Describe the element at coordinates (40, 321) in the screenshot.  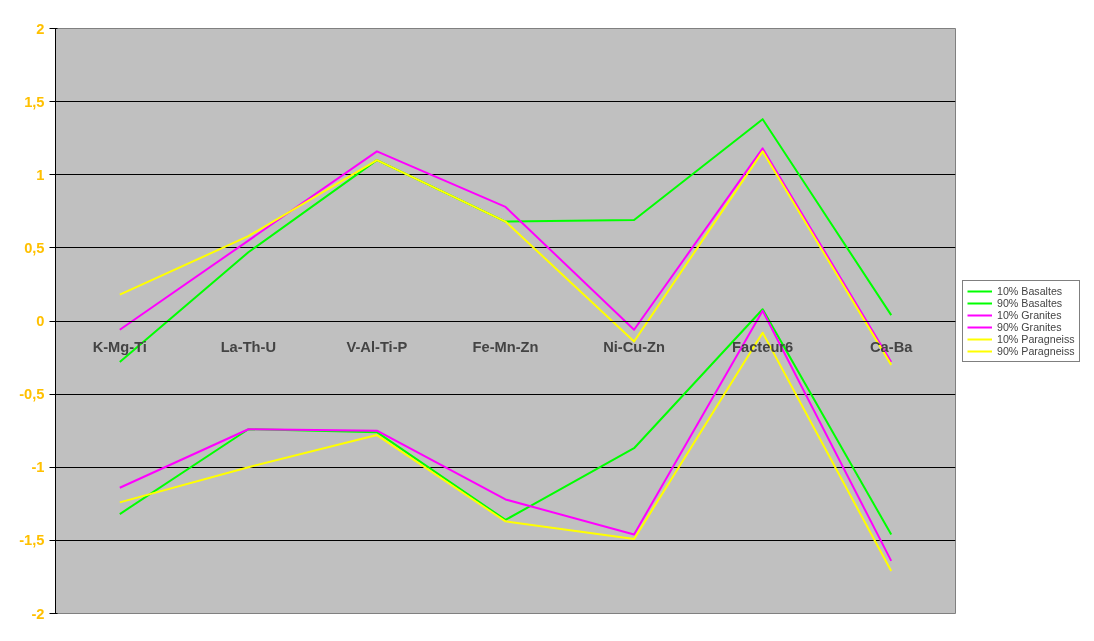
I see `y-tick-label: 0` at that location.